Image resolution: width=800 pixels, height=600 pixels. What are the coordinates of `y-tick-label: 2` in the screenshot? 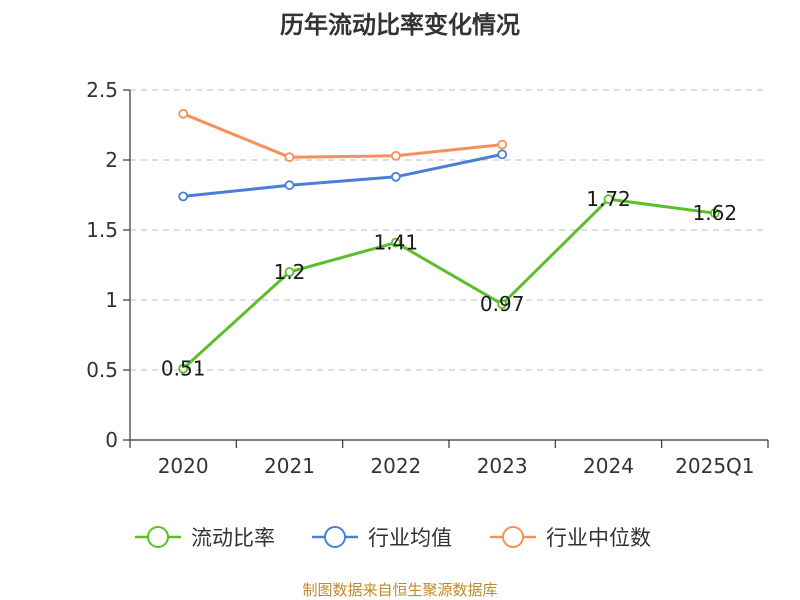 It's located at (111, 160).